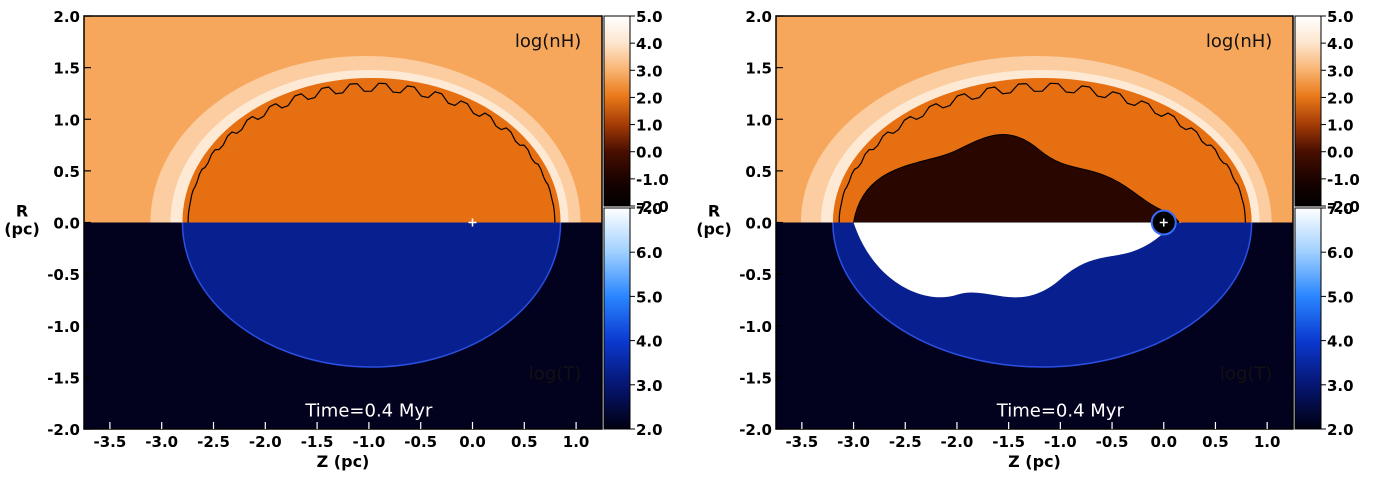 The width and height of the screenshot is (1389, 478). Describe the element at coordinates (1016, 178) in the screenshot. I see `hot-bubble-density` at that location.